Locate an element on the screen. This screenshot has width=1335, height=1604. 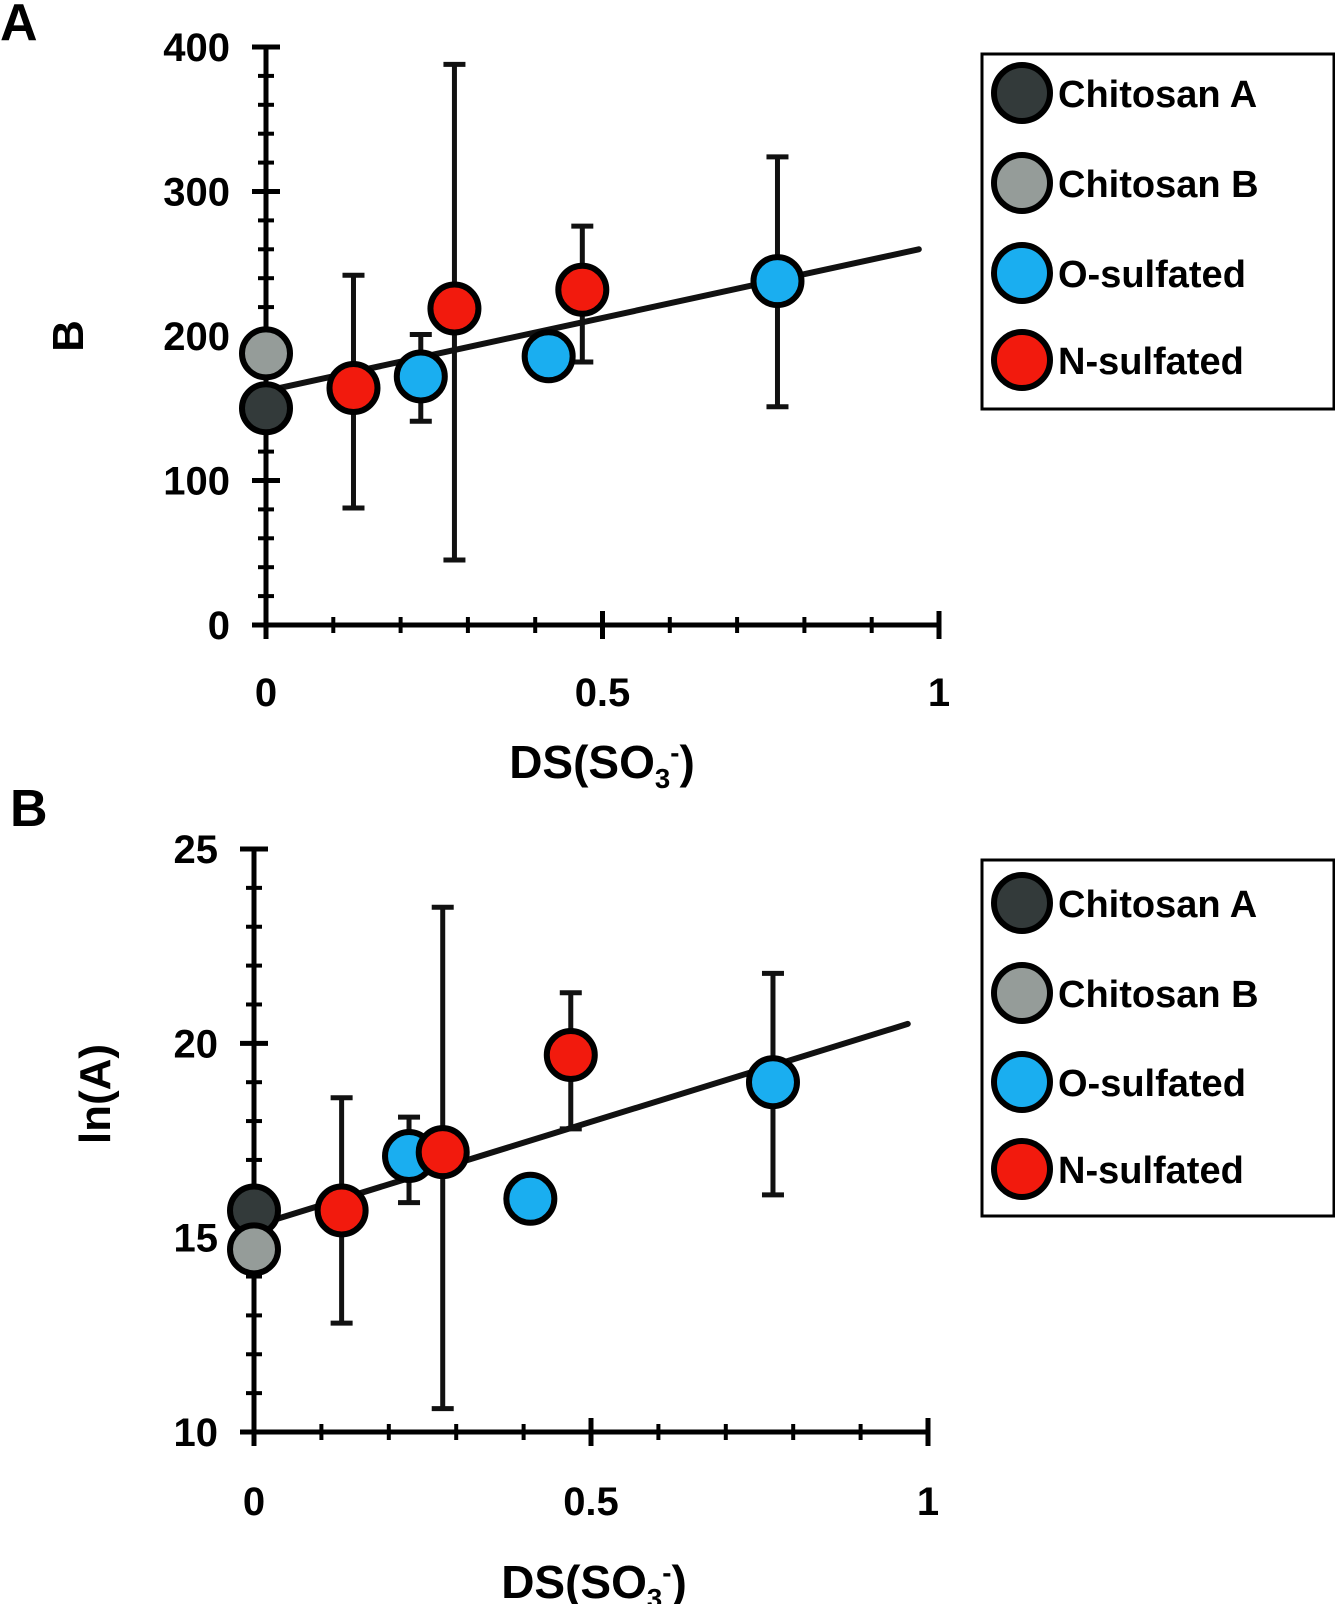
panel-label: A is located at coordinates (19, 26).